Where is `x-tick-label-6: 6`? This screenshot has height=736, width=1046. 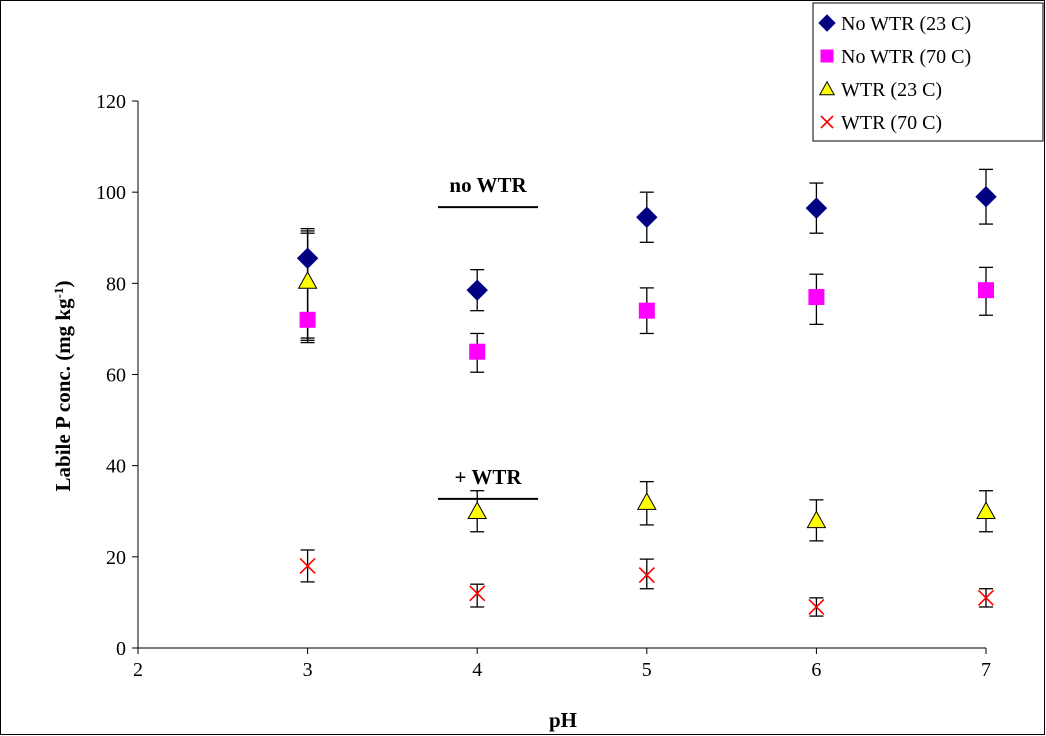 x-tick-label-6: 6 is located at coordinates (816, 670).